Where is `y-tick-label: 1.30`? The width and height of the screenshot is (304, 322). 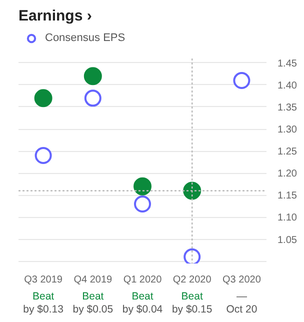
y-tick-label: 1.30 is located at coordinates (288, 130).